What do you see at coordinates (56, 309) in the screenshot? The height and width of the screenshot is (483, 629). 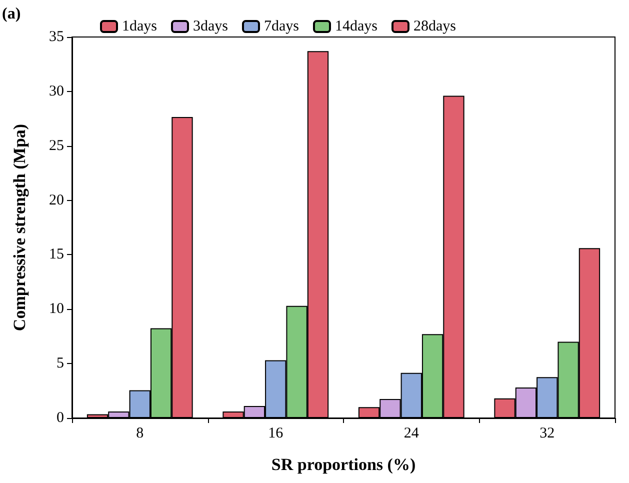 I see `y-tick-label: 10` at bounding box center [56, 309].